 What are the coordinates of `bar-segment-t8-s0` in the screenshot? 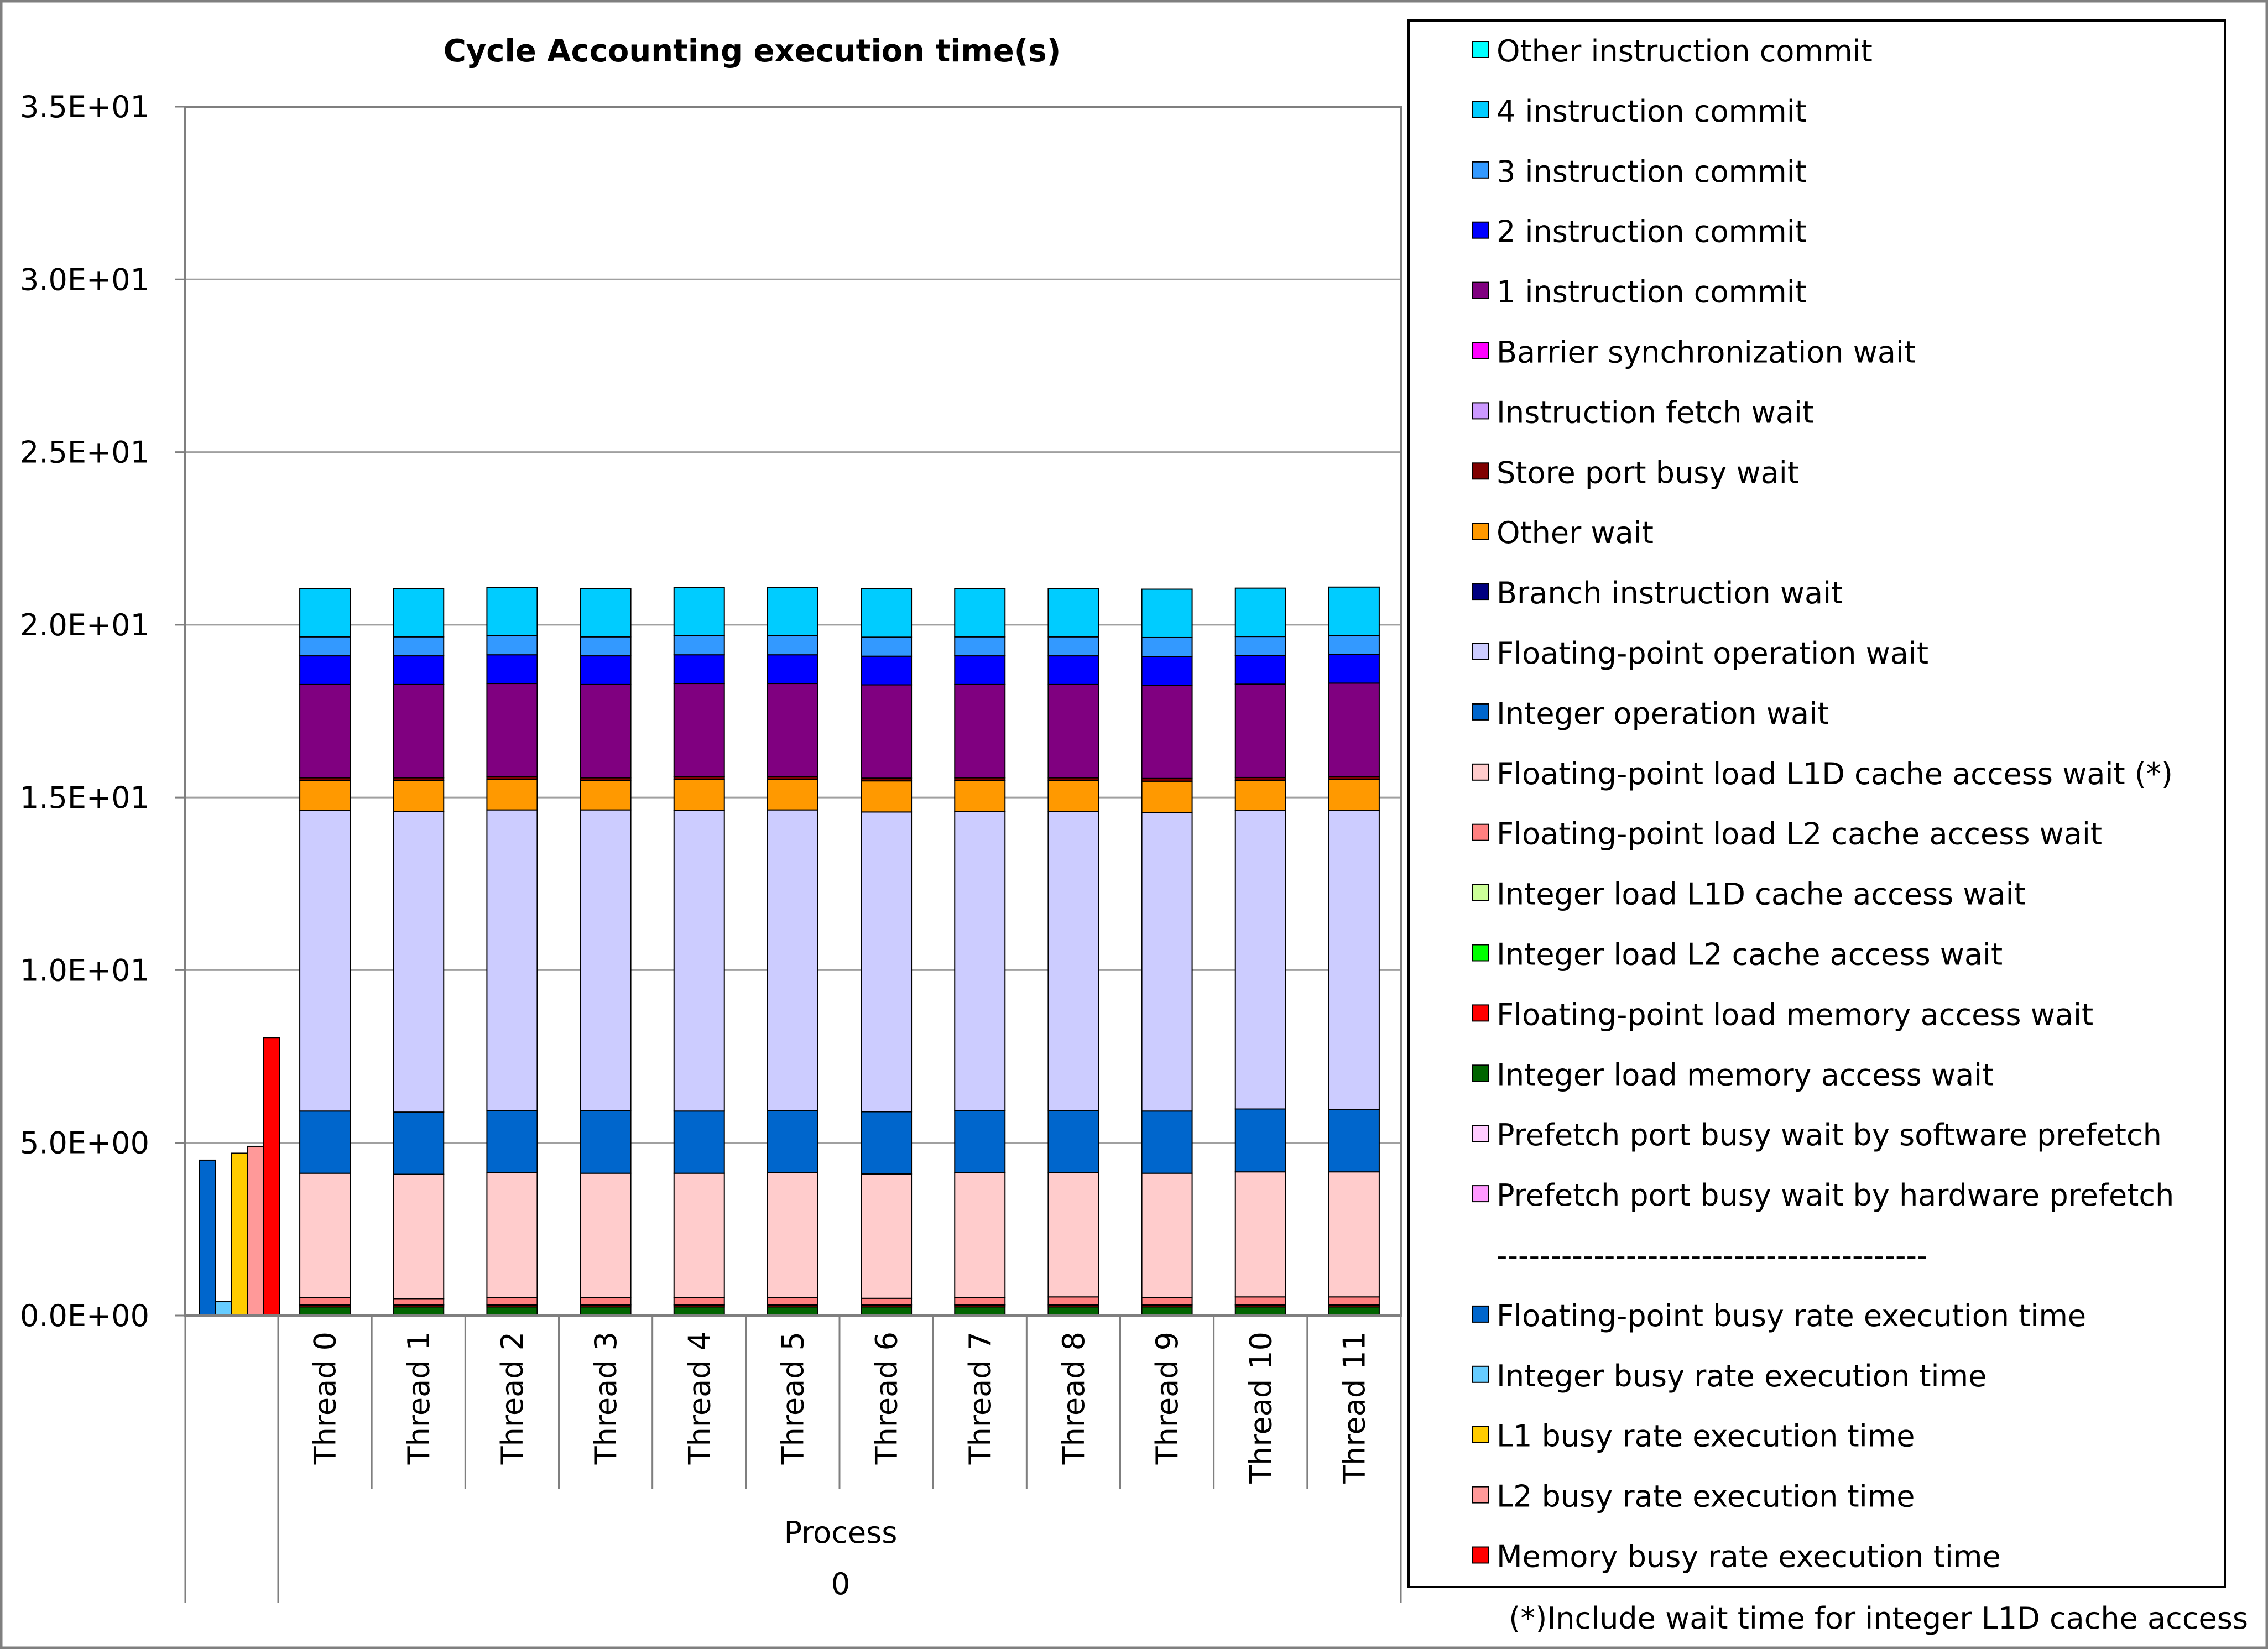 It's located at (1073, 1311).